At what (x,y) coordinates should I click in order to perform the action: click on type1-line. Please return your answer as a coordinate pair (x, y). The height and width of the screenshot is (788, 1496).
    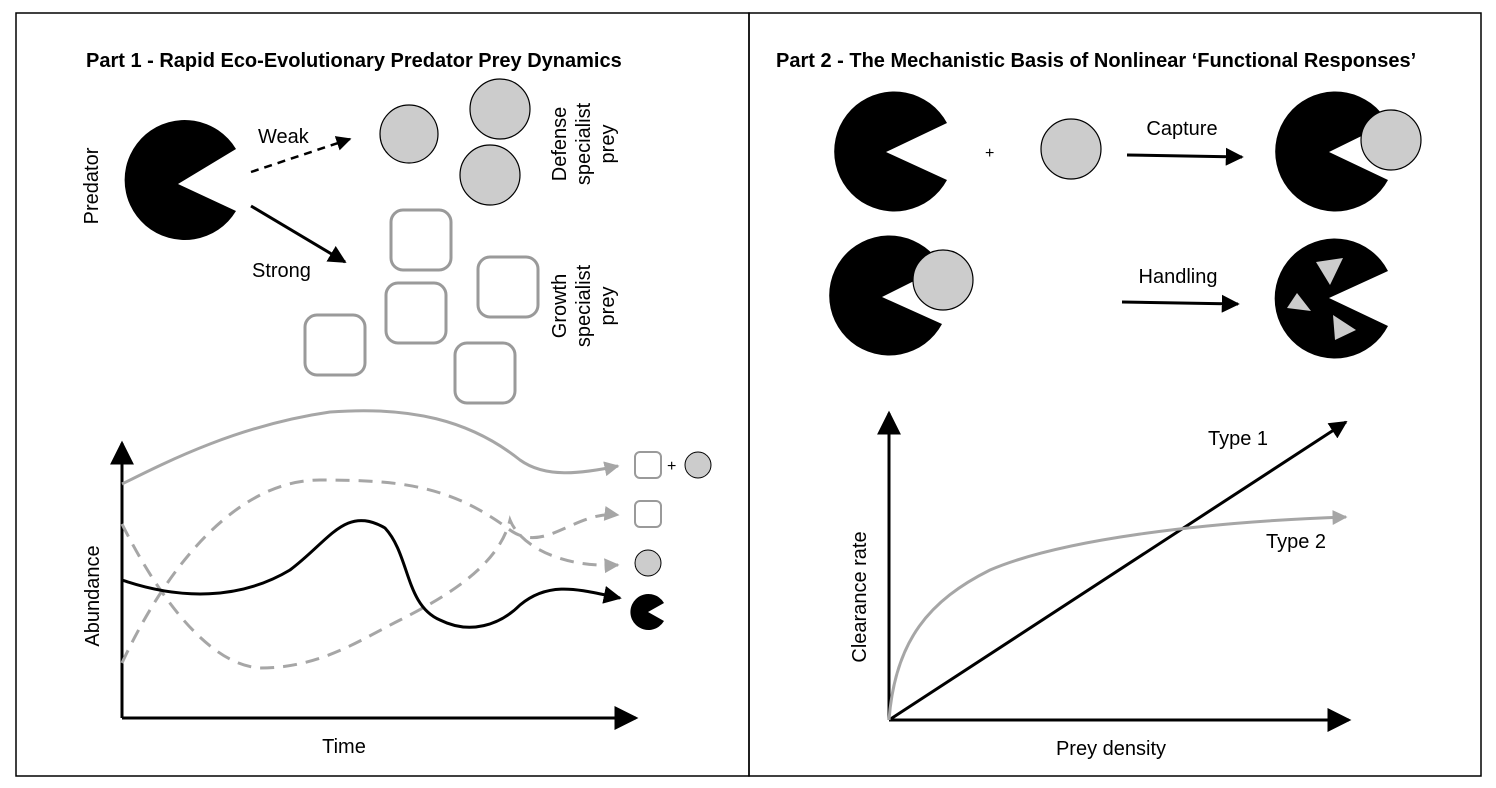
    Looking at the image, I should click on (1118, 571).